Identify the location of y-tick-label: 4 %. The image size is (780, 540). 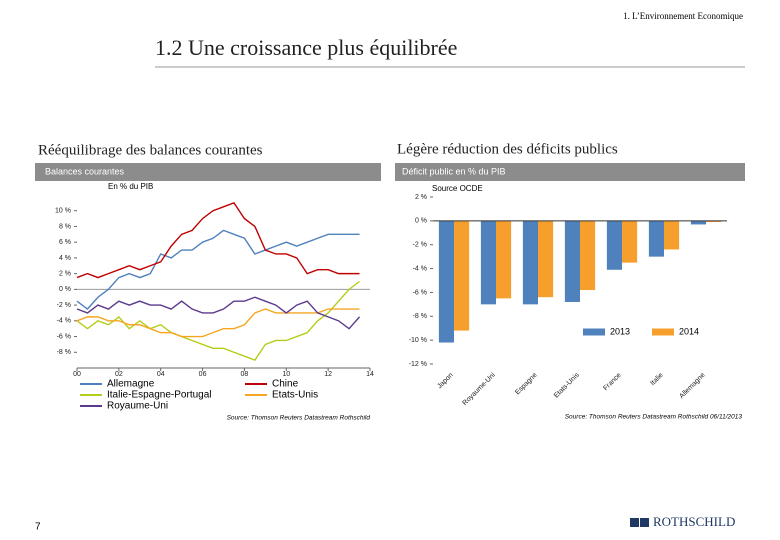
(65, 258).